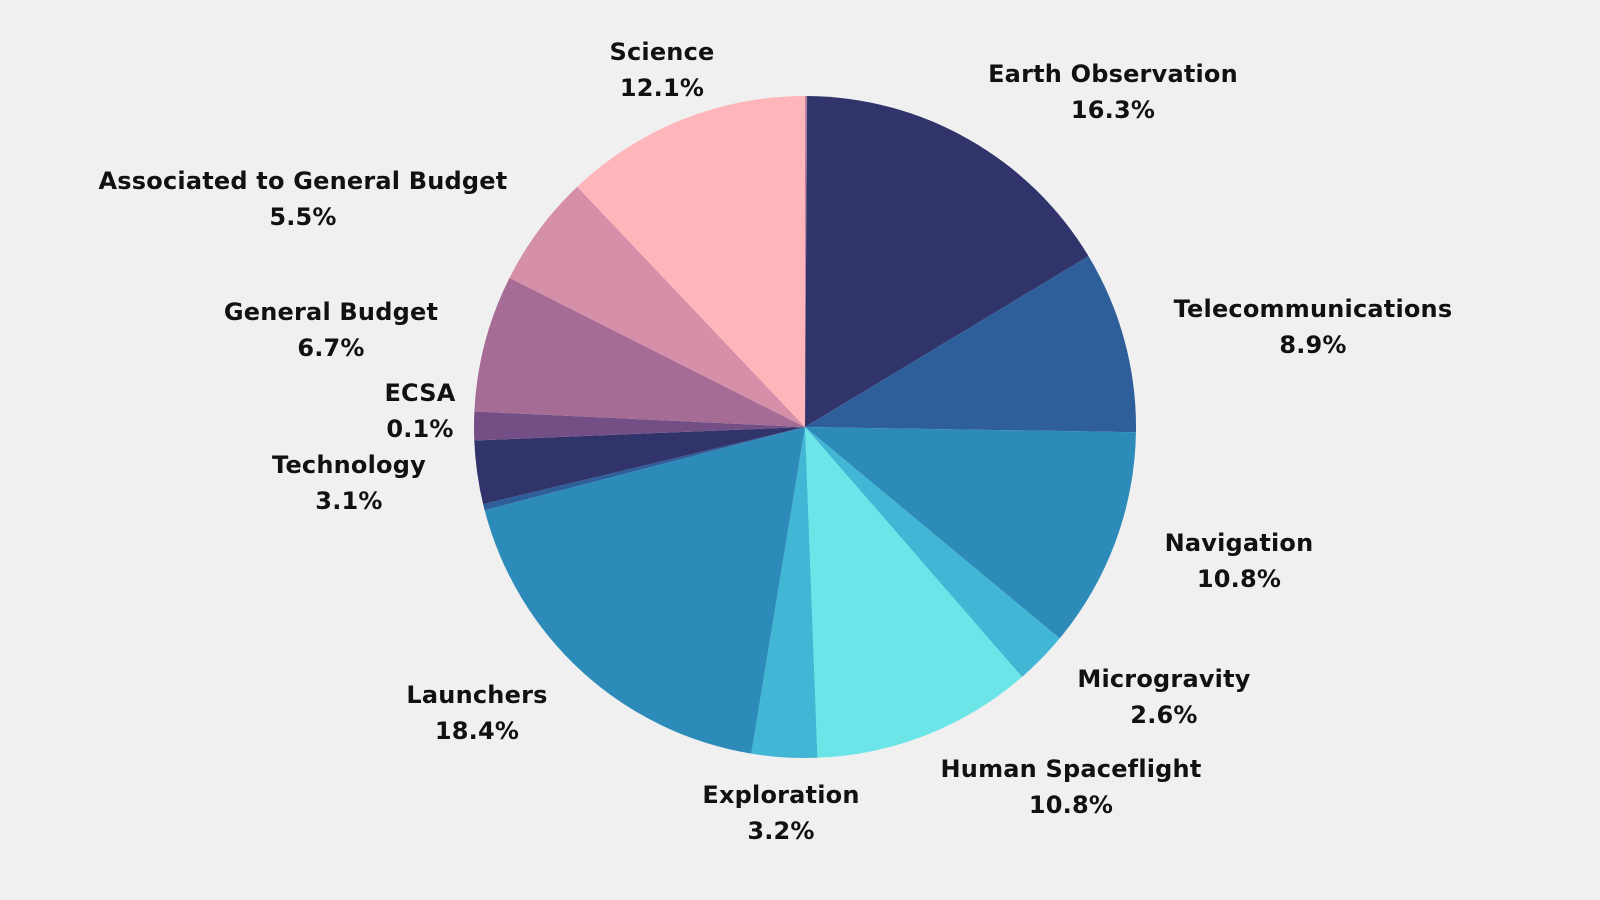 This screenshot has width=1600, height=900. Describe the element at coordinates (639, 466) in the screenshot. I see `pie-slice-technology` at that location.